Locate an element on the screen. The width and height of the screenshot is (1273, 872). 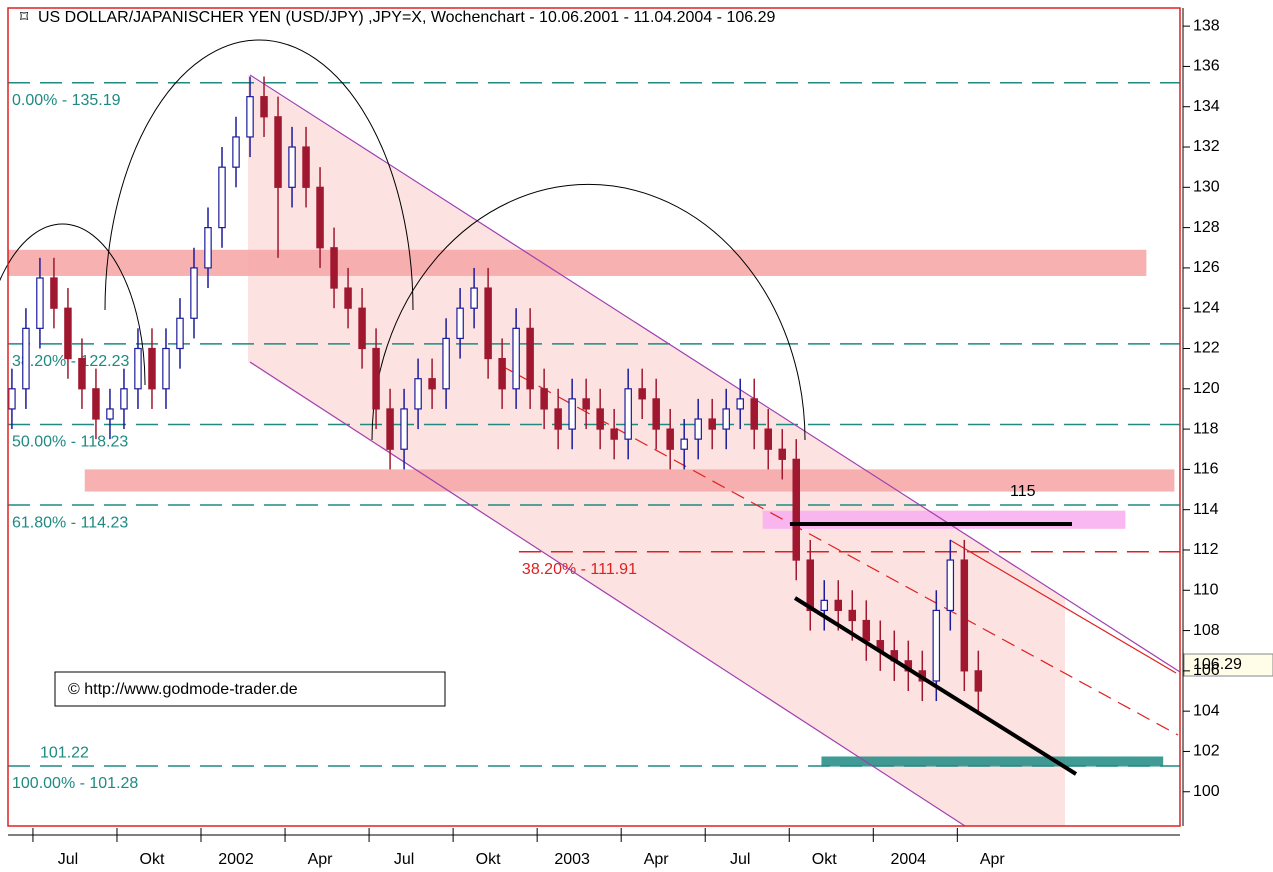
y-tick-label: 134 is located at coordinates (1206, 106).